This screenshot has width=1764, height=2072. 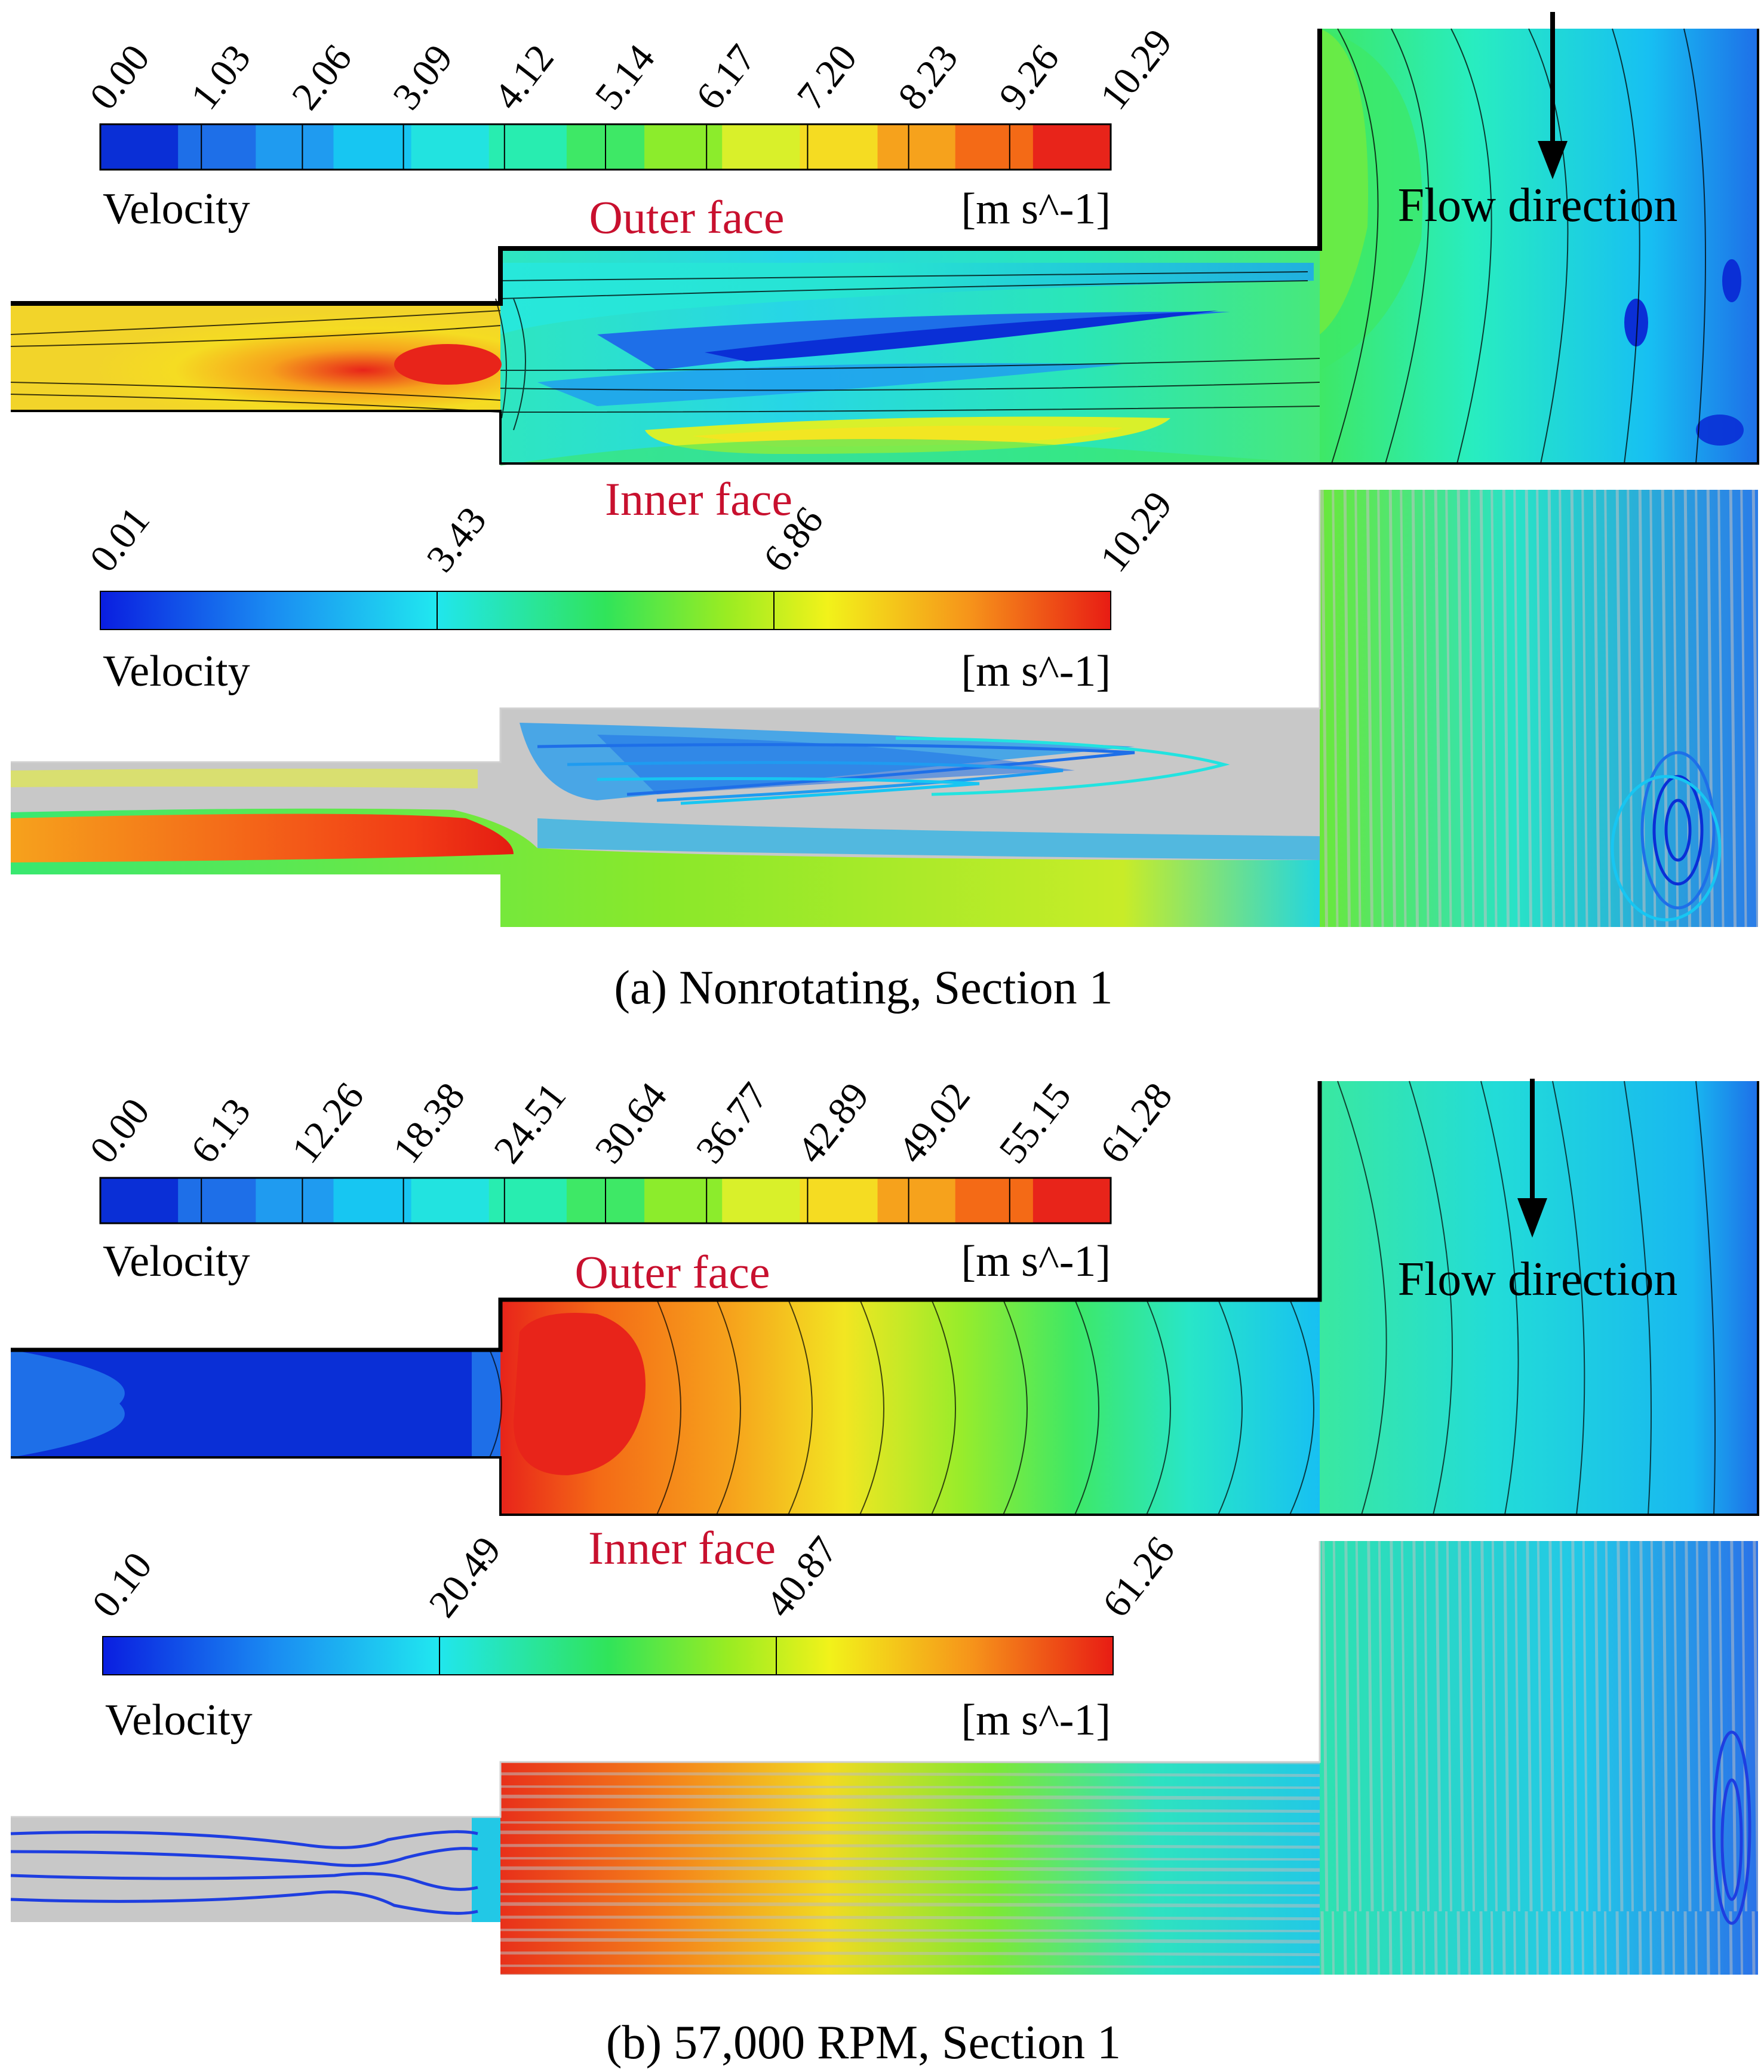 What do you see at coordinates (1136, 531) in the screenshot?
I see `legend-a-inner-tick-label: 10.29` at bounding box center [1136, 531].